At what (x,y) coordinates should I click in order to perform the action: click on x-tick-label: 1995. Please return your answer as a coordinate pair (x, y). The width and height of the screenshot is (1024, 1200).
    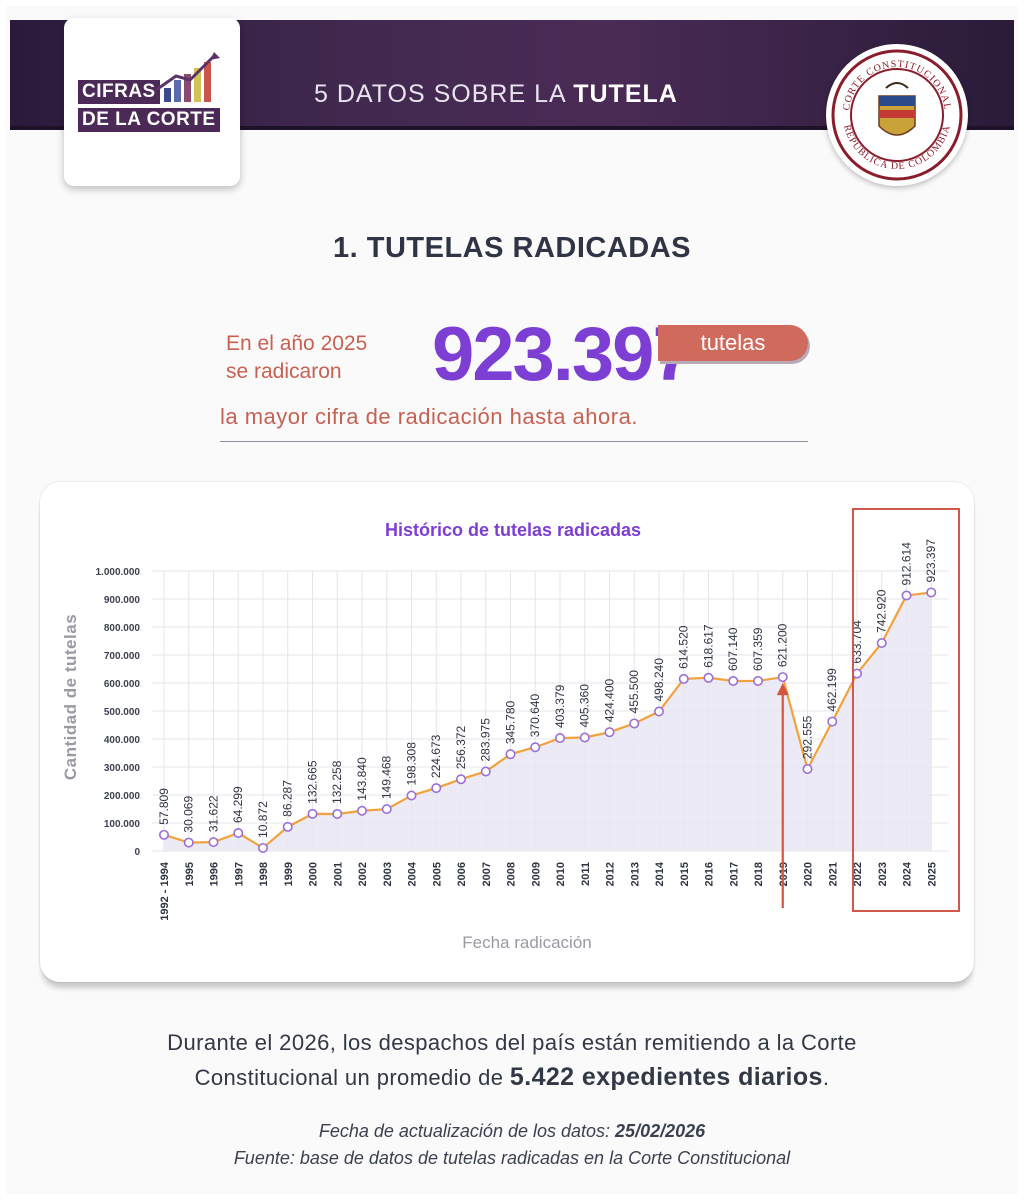
    Looking at the image, I should click on (190, 874).